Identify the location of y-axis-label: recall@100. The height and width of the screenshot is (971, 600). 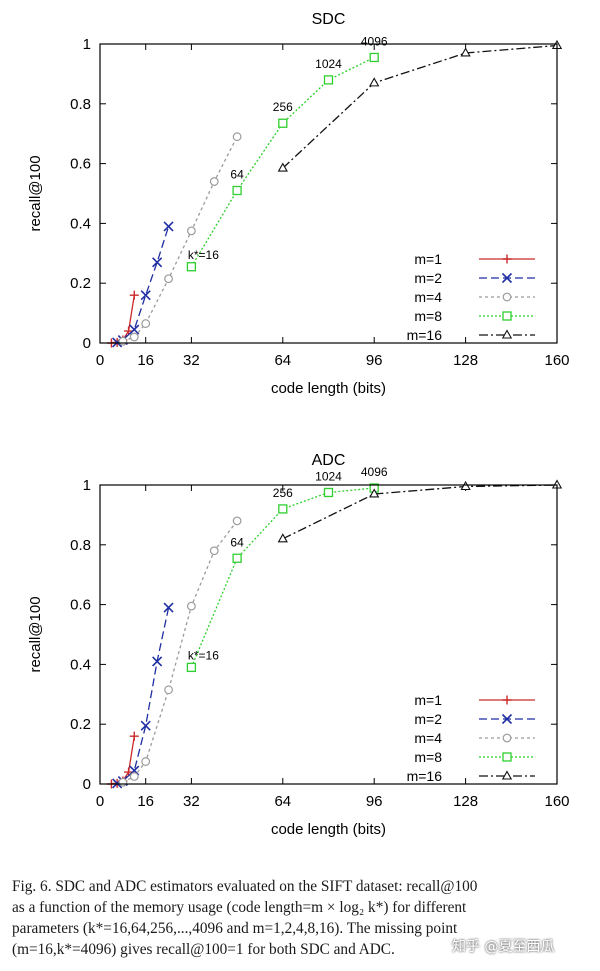
(35, 634).